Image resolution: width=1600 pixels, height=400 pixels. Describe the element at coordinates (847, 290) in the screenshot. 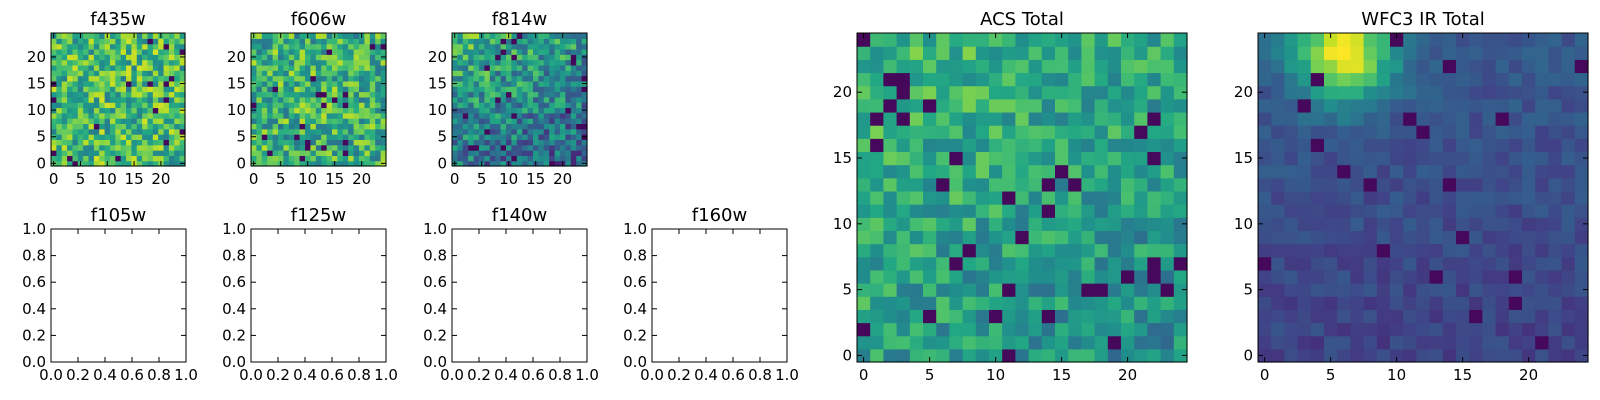

I see `y-tick-label: 5` at that location.